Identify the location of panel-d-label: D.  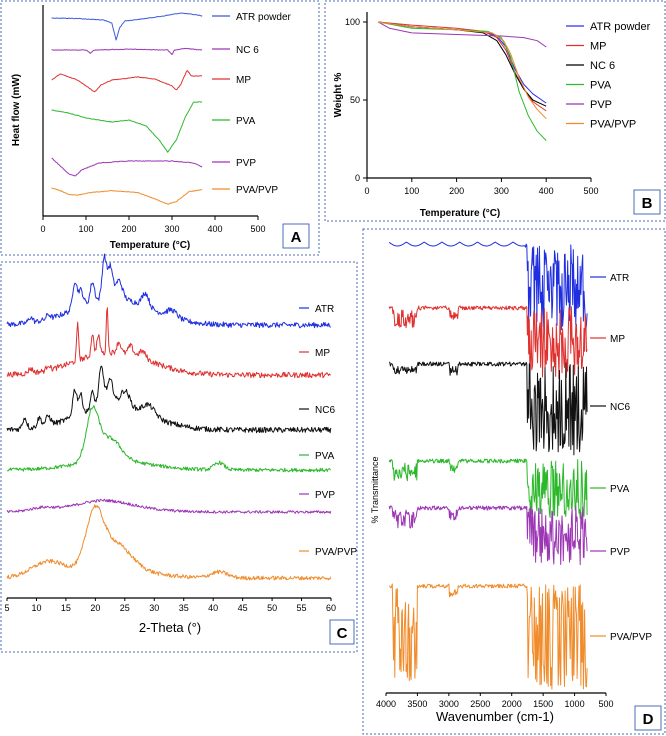
(648, 719).